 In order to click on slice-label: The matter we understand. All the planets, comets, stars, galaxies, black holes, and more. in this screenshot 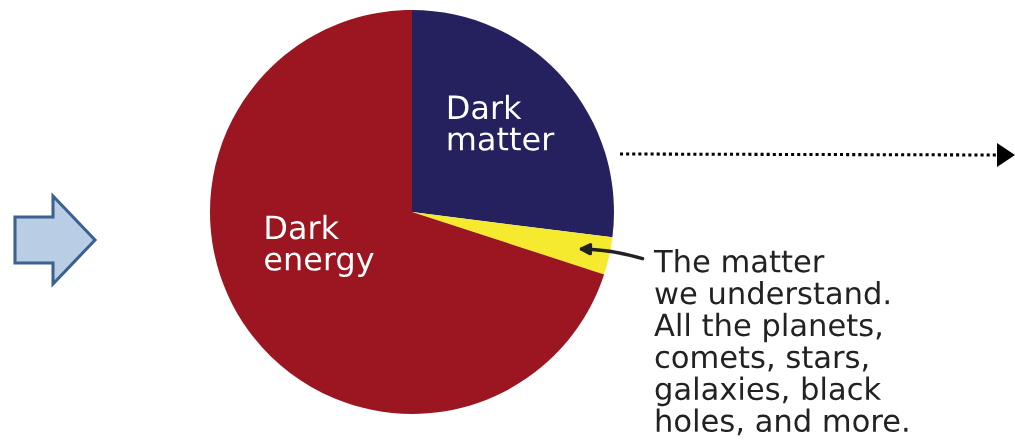, I will do `click(780, 342)`.